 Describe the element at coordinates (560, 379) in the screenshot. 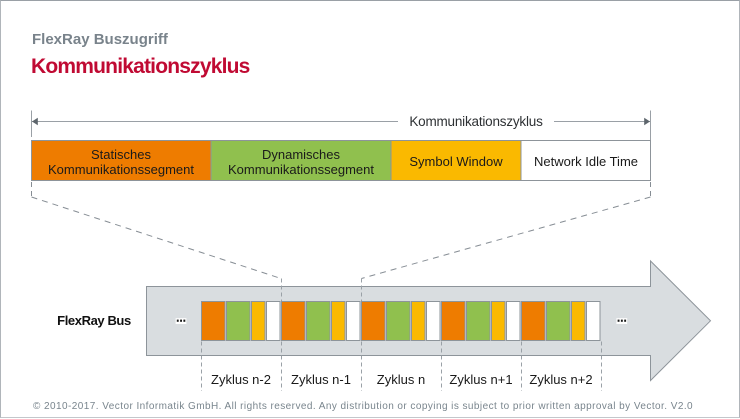

I see `svg-text: Zyklus n+2` at that location.